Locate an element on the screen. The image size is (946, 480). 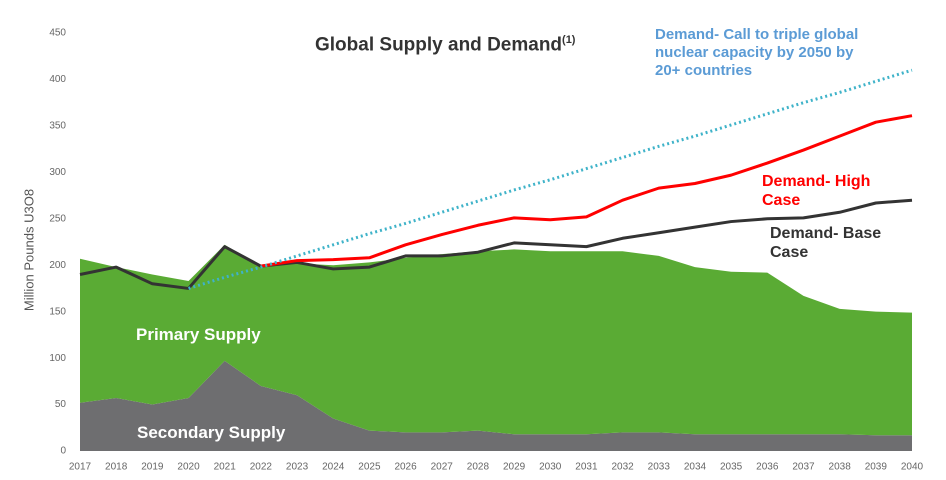
x-tick-label: 2039 is located at coordinates (876, 467).